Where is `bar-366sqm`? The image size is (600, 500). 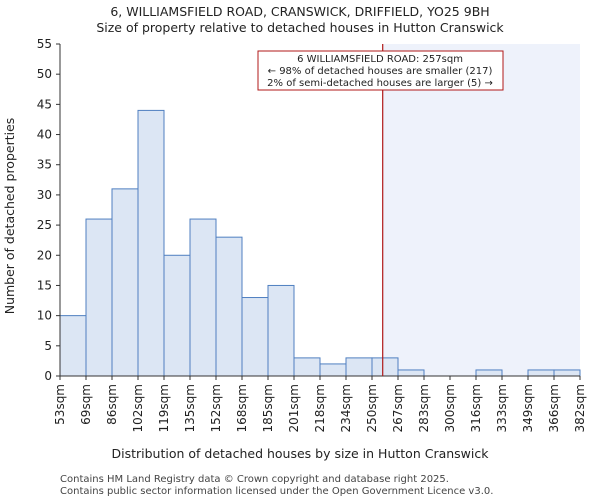
bar-366sqm is located at coordinates (567, 373).